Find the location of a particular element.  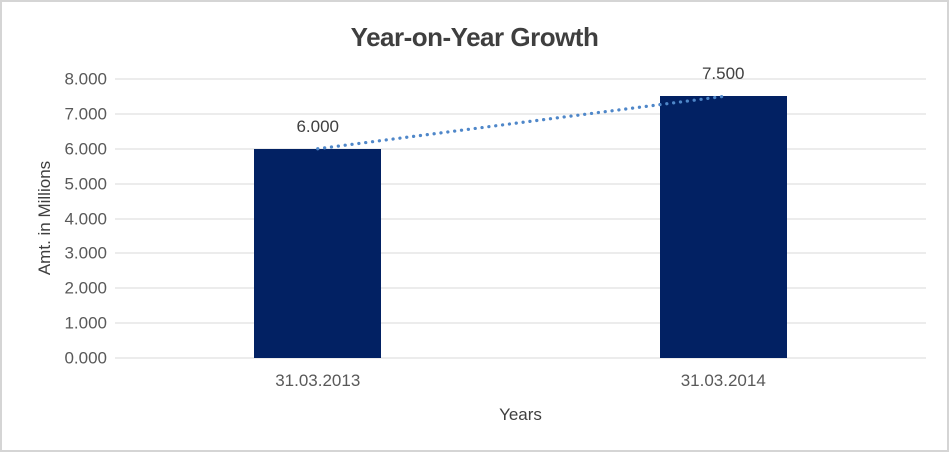

y-tick-label: 7.000 is located at coordinates (85, 114).